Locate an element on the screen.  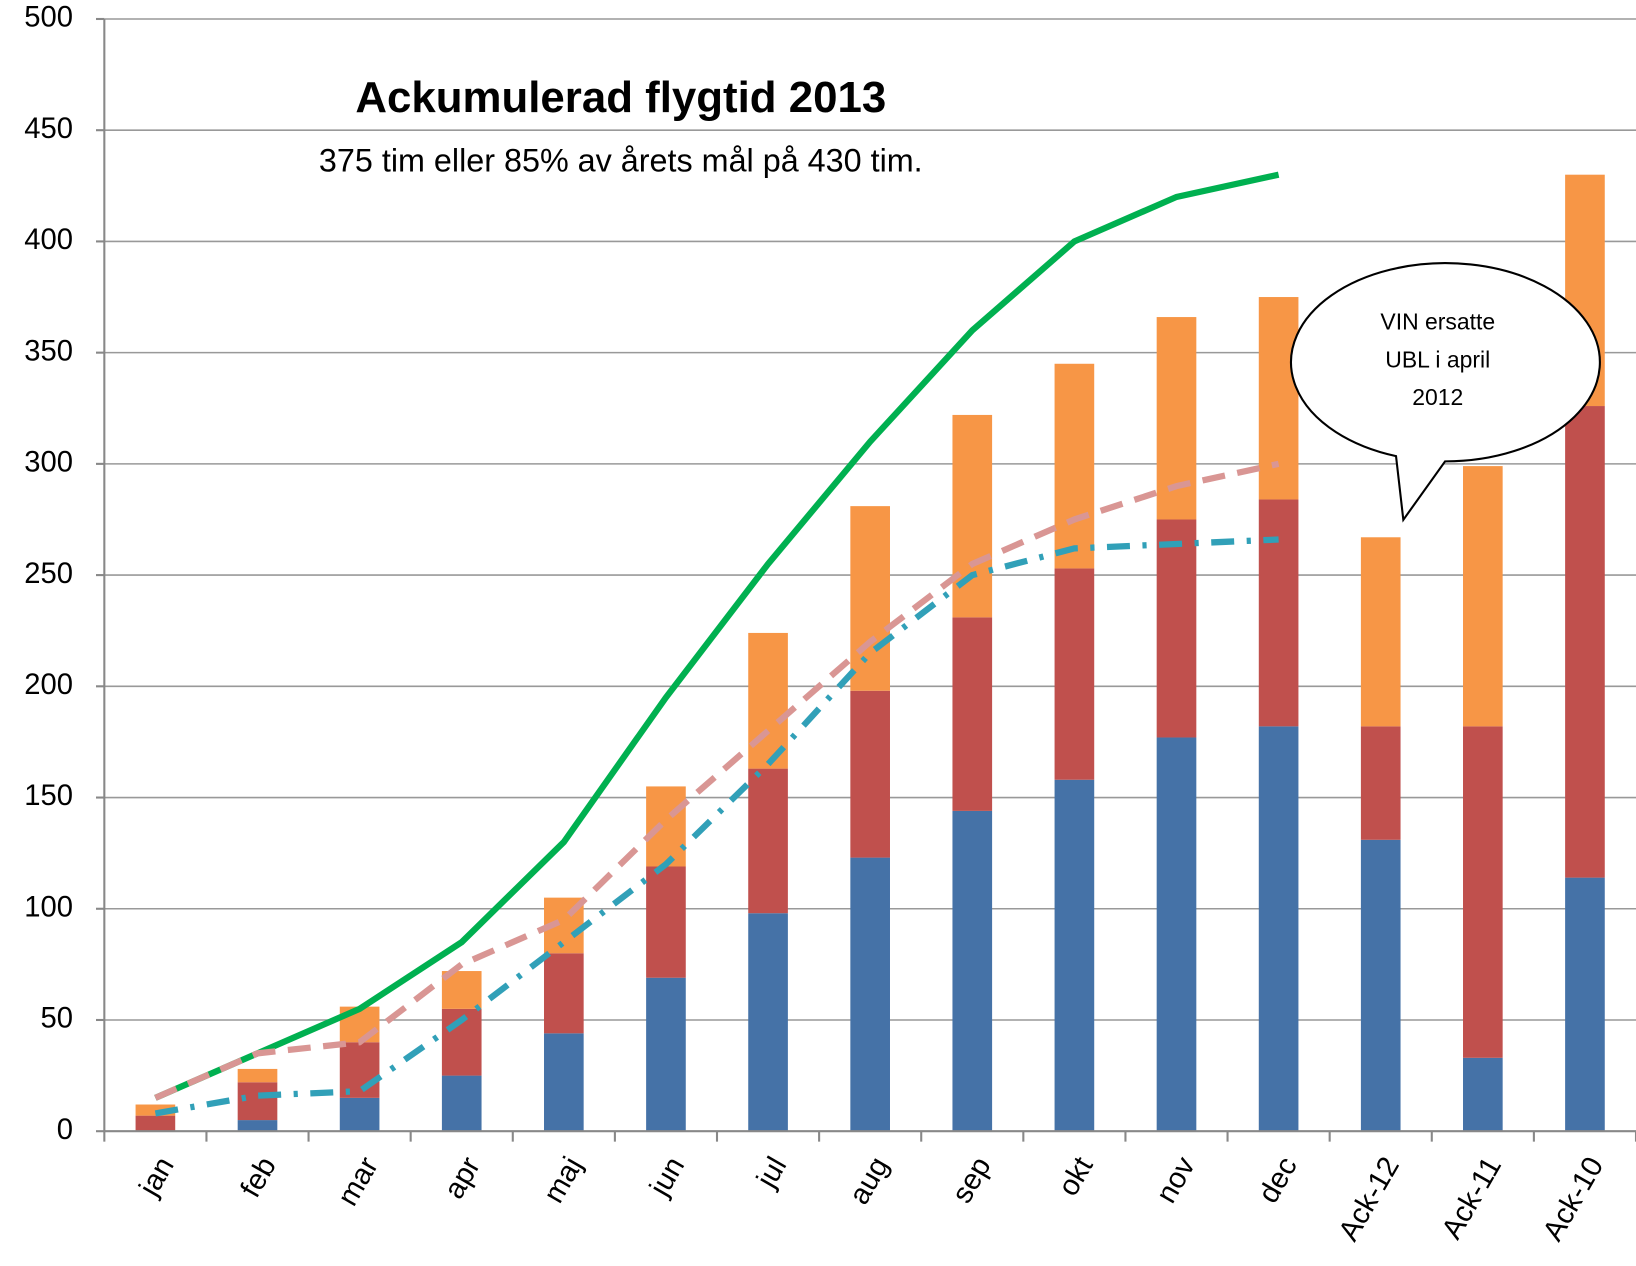
x-tick-label: maj is located at coordinates (563, 1180).